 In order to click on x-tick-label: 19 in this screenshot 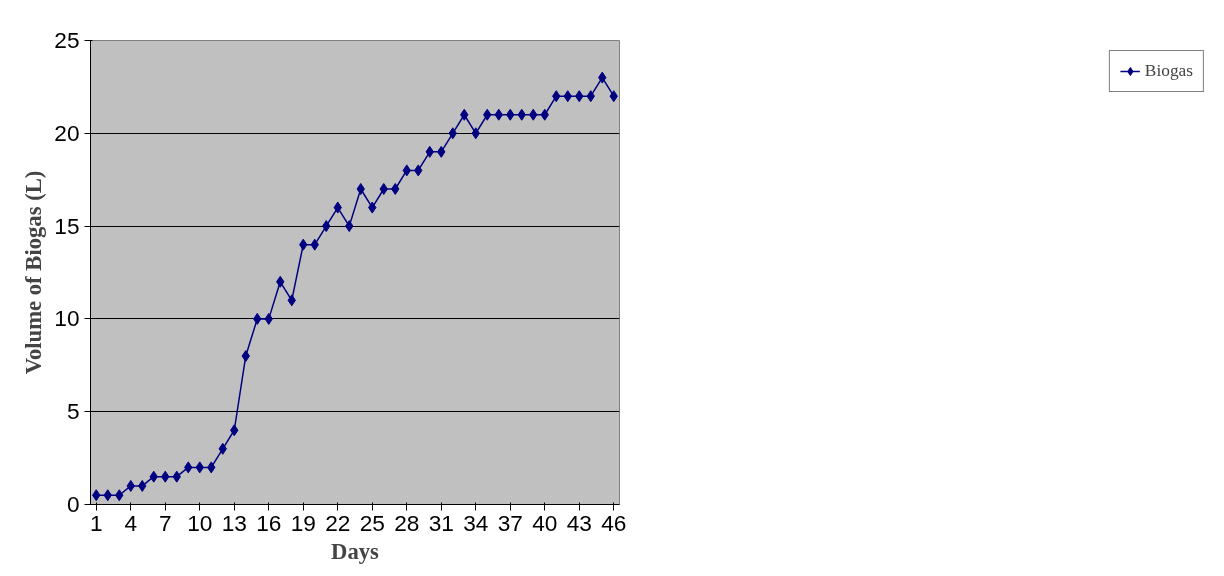, I will do `click(303, 522)`.